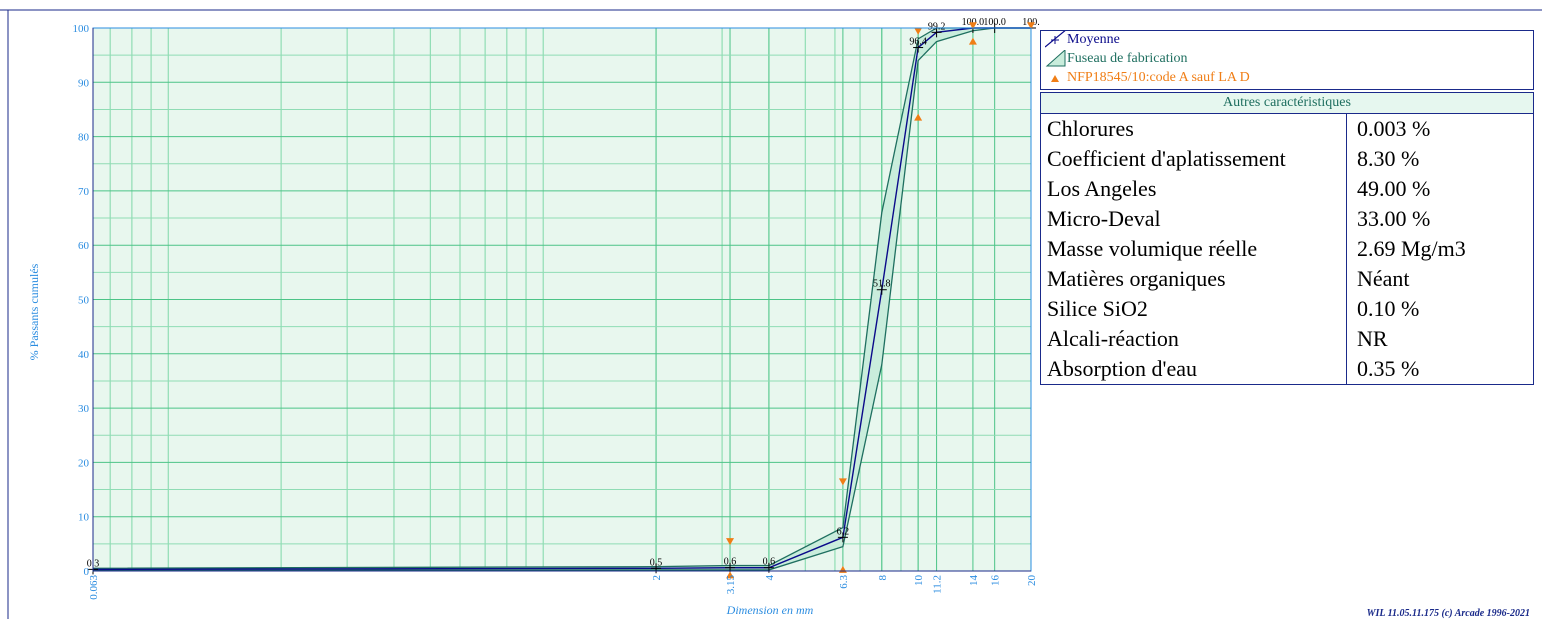 The height and width of the screenshot is (619, 1542). I want to click on properties-title: Autres caractéristiques, so click(1287, 103).